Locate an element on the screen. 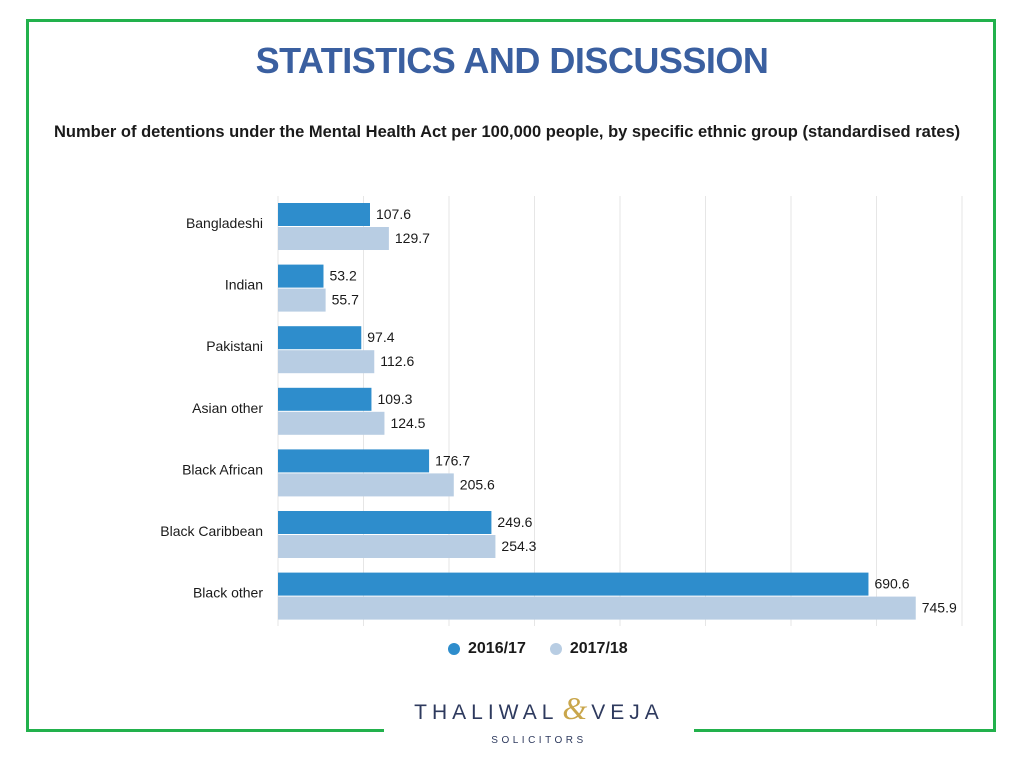  data-label: 249.6 is located at coordinates (514, 522).